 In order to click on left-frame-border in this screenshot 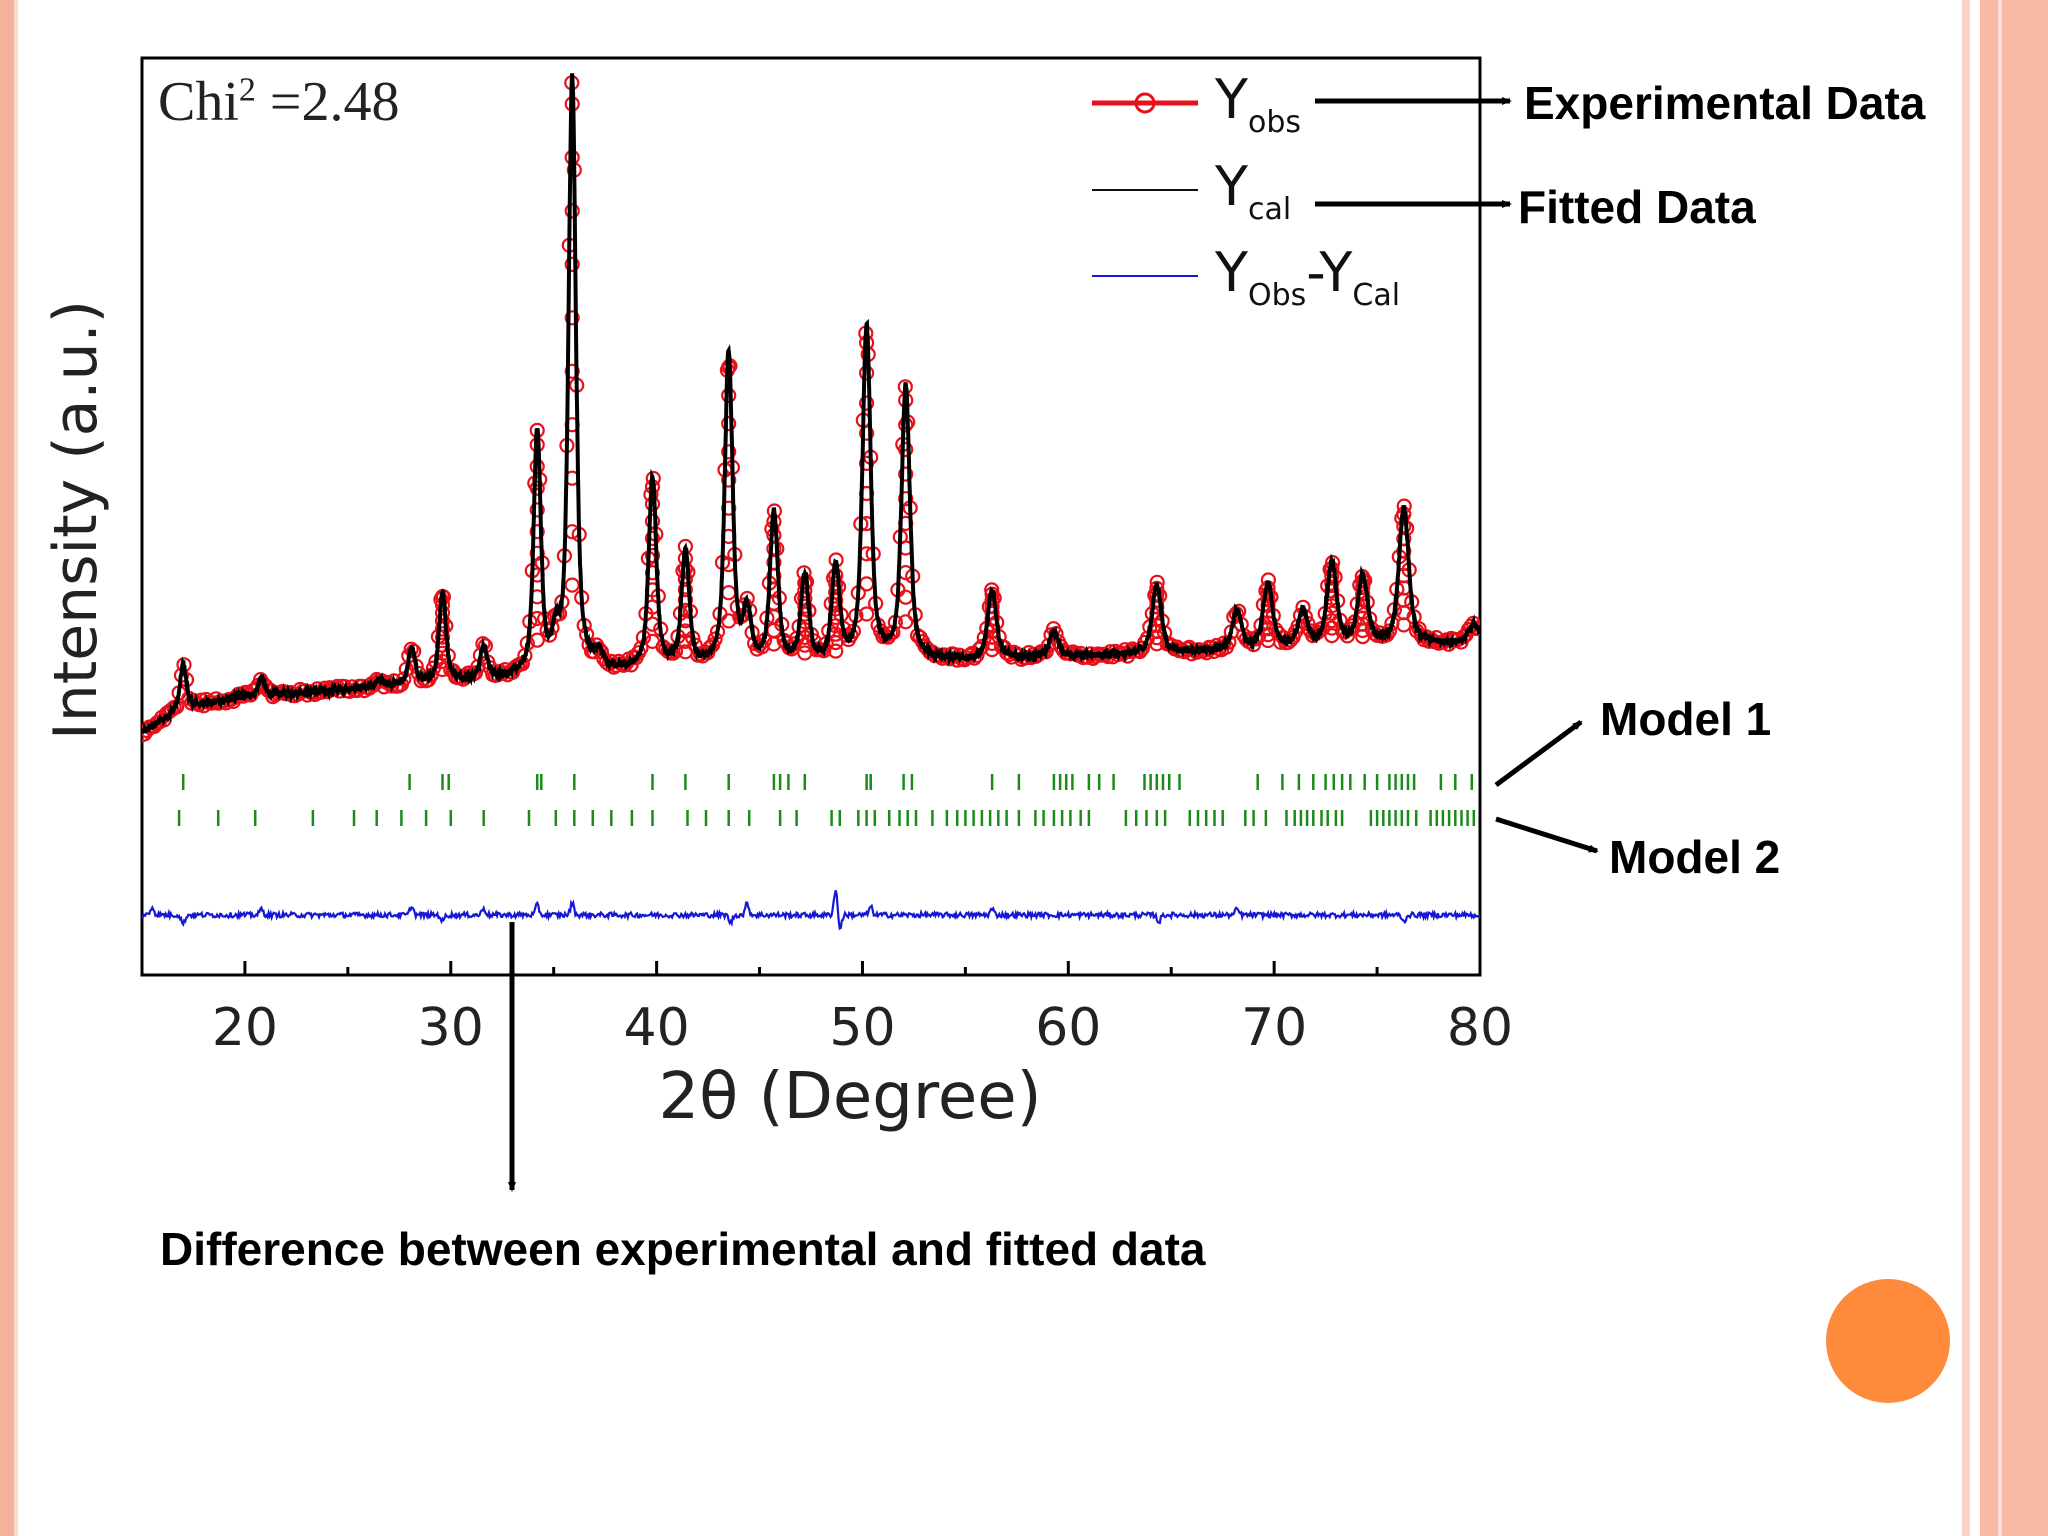, I will do `click(7, 768)`.